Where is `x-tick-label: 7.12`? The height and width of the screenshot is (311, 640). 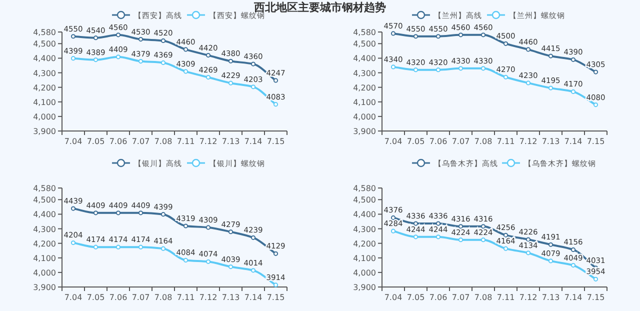 x-tick-label: 7.12 is located at coordinates (208, 141).